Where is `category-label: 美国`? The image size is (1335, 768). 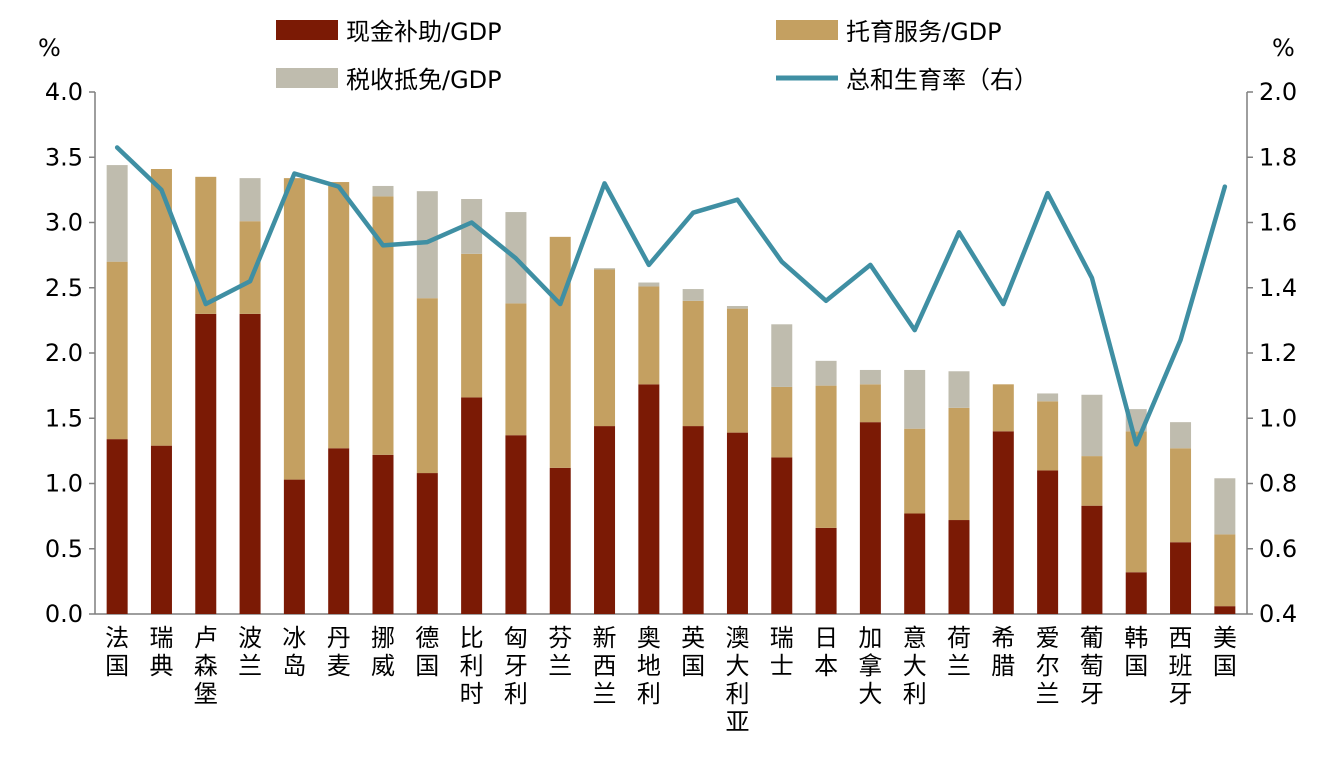
category-label: 美国 is located at coordinates (1225, 652).